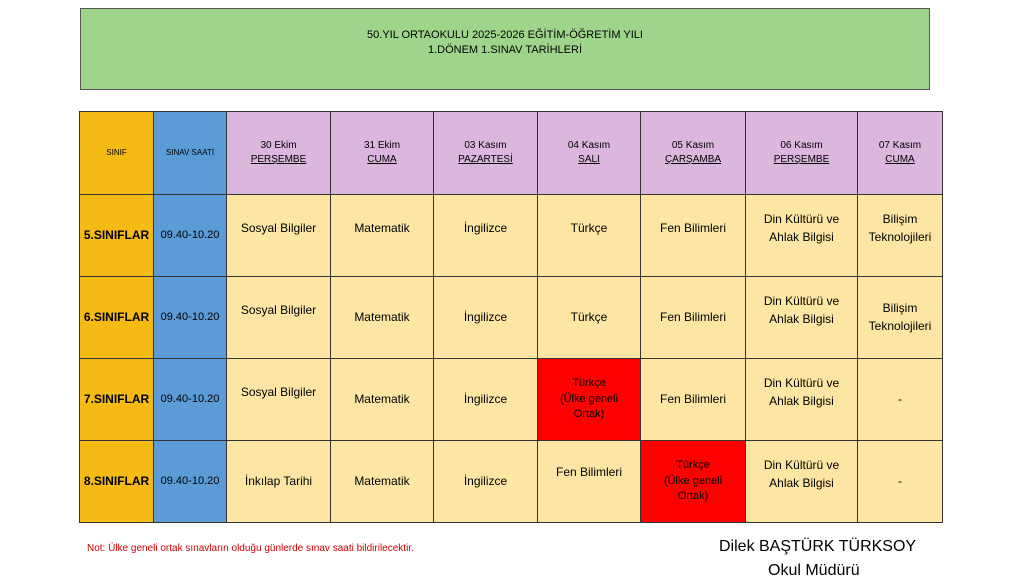 This screenshot has height=580, width=1024. I want to click on day-date: 30 Ekim, so click(278, 145).